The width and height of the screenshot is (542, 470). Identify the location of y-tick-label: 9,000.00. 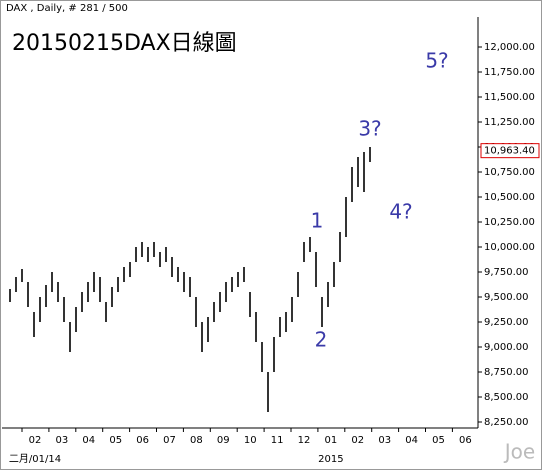
(506, 347).